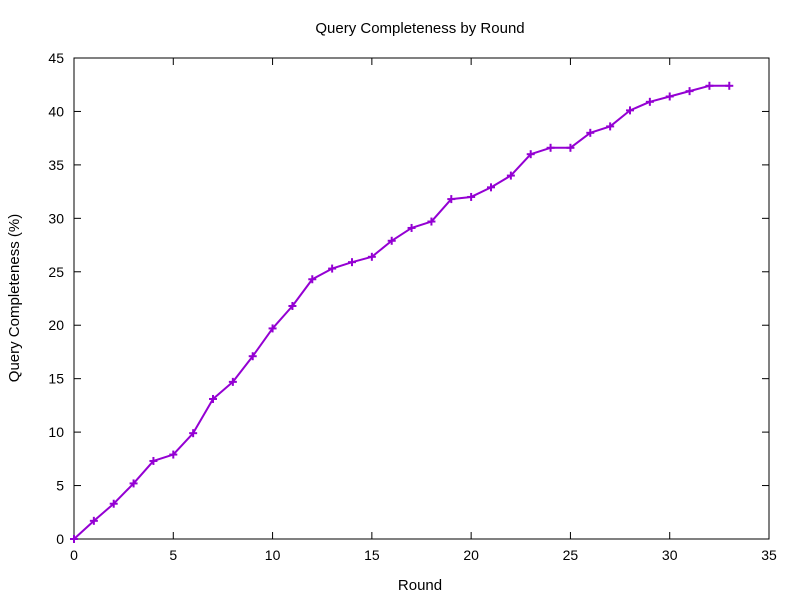 The image size is (800, 600). Describe the element at coordinates (56, 272) in the screenshot. I see `y-tick-label: 25` at that location.